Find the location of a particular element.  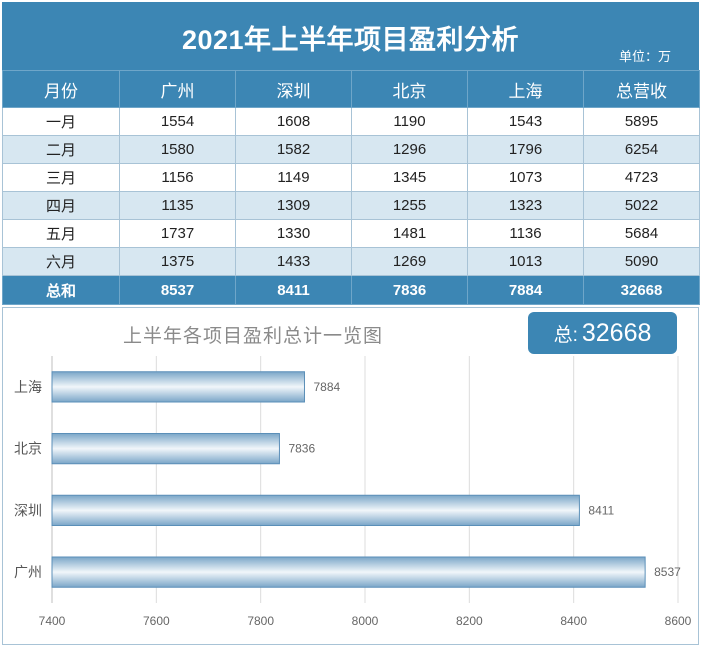

data-label: 7836 is located at coordinates (301, 449).